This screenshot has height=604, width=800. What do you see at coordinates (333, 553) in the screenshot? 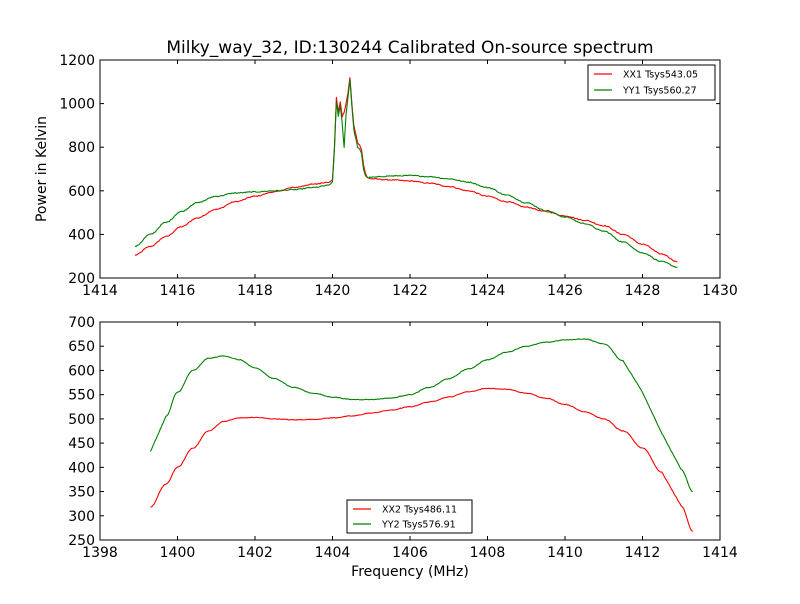
I see `bottom-xtick-label: 1404` at bounding box center [333, 553].